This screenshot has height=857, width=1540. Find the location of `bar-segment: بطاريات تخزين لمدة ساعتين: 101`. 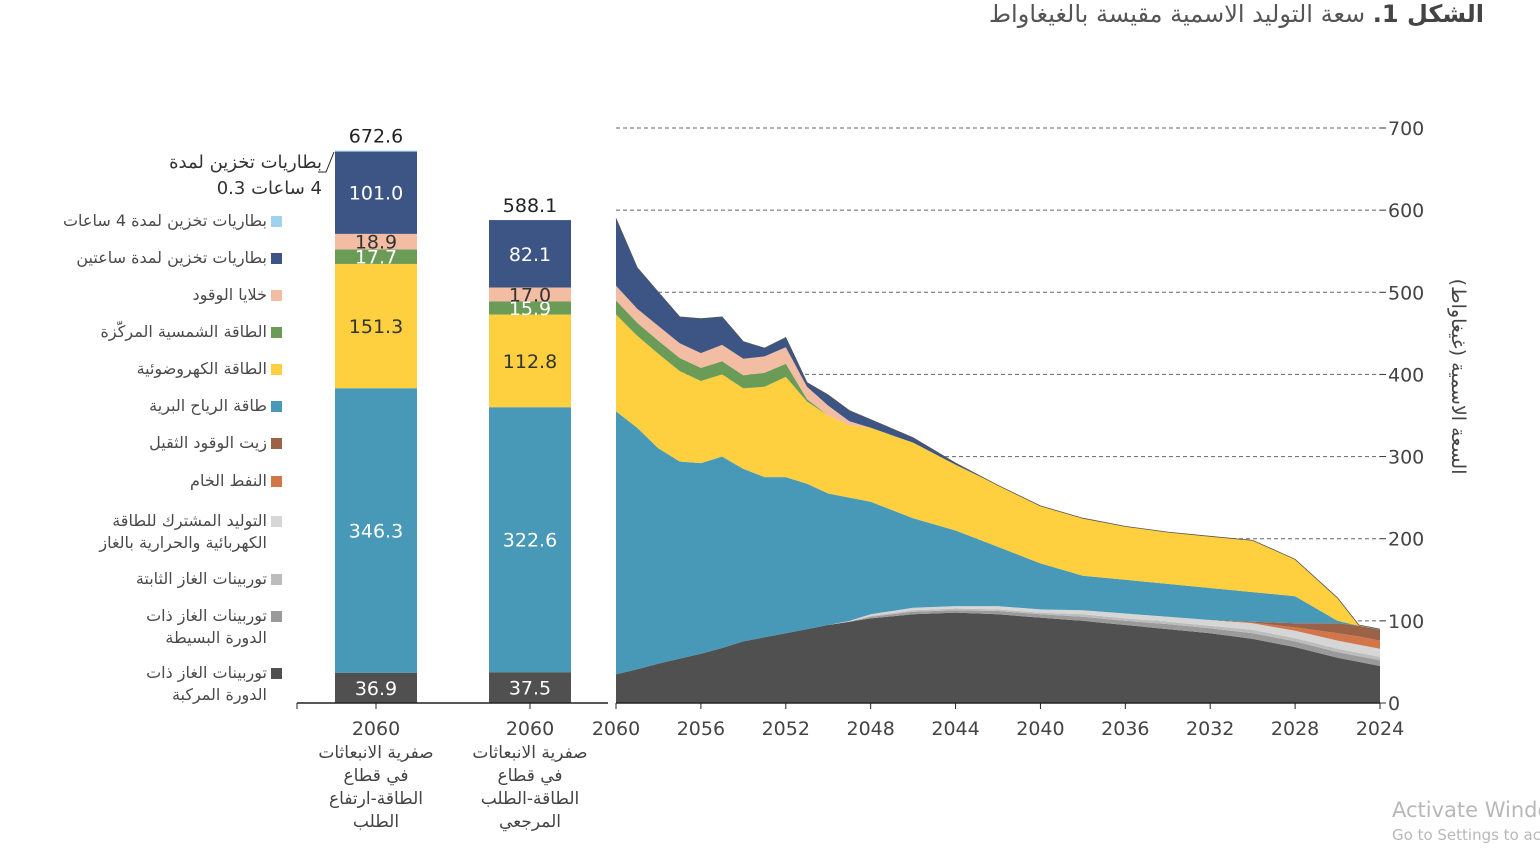

bar-segment: بطاريات تخزين لمدة ساعتين: 101 is located at coordinates (376, 192).